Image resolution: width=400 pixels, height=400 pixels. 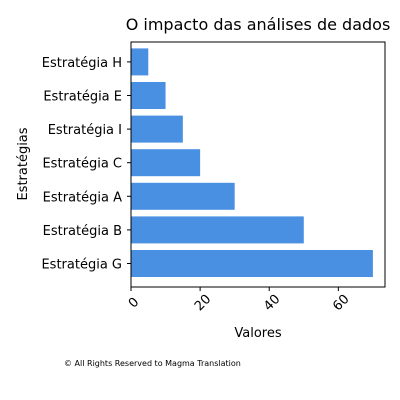 I want to click on bar-estrat-gia-b, so click(x=217, y=230).